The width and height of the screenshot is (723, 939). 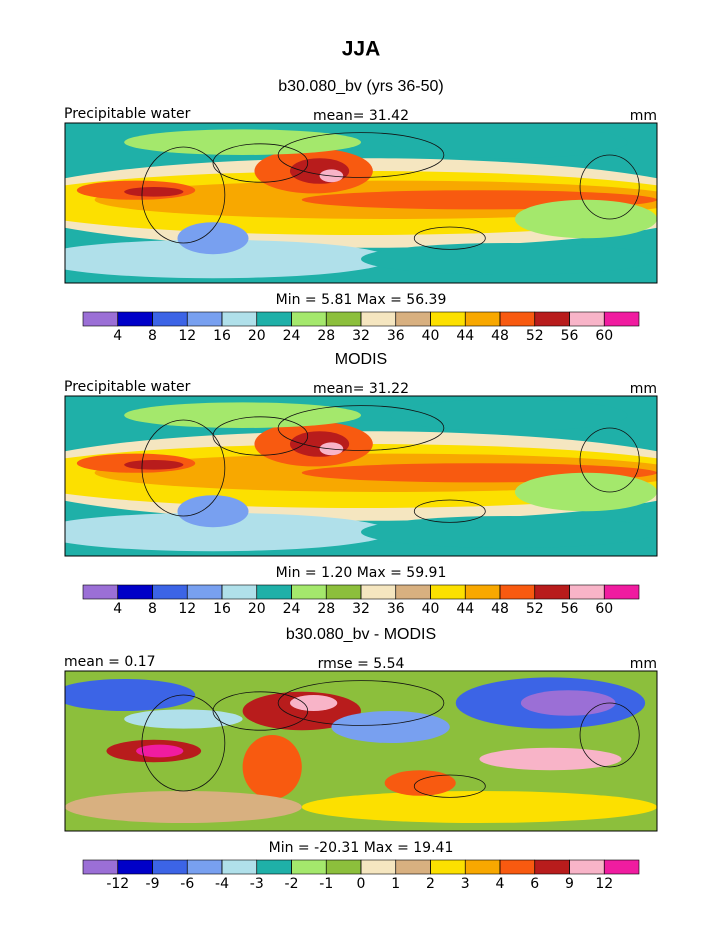 What do you see at coordinates (361, 634) in the screenshot?
I see `panel-title: b30.080_bv - MODIS` at bounding box center [361, 634].